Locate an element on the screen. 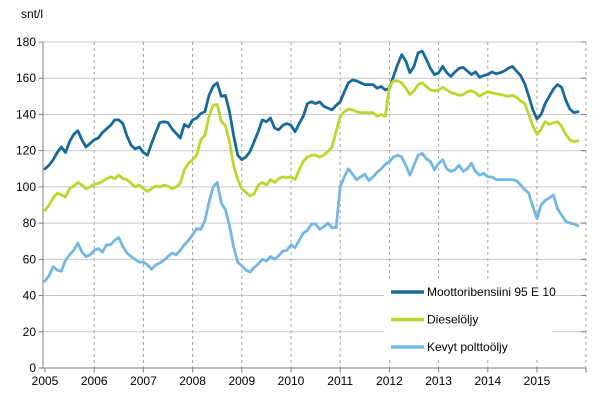 The width and height of the screenshot is (605, 416). legend-label-0: Moottoribensiini 95 E 10 is located at coordinates (491, 292).